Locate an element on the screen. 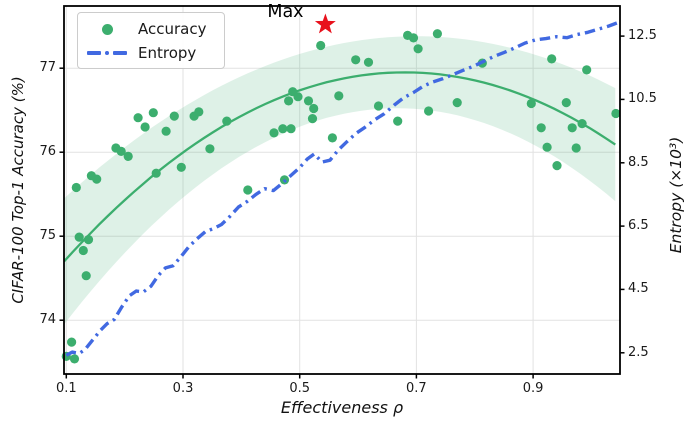 The image size is (696, 426). left-y-tick-label: 76 is located at coordinates (47, 152).